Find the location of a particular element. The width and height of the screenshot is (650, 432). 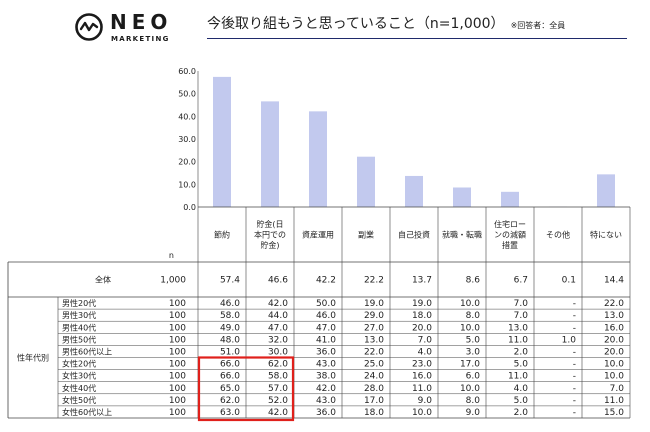

table-cell: 1.0 is located at coordinates (569, 340).